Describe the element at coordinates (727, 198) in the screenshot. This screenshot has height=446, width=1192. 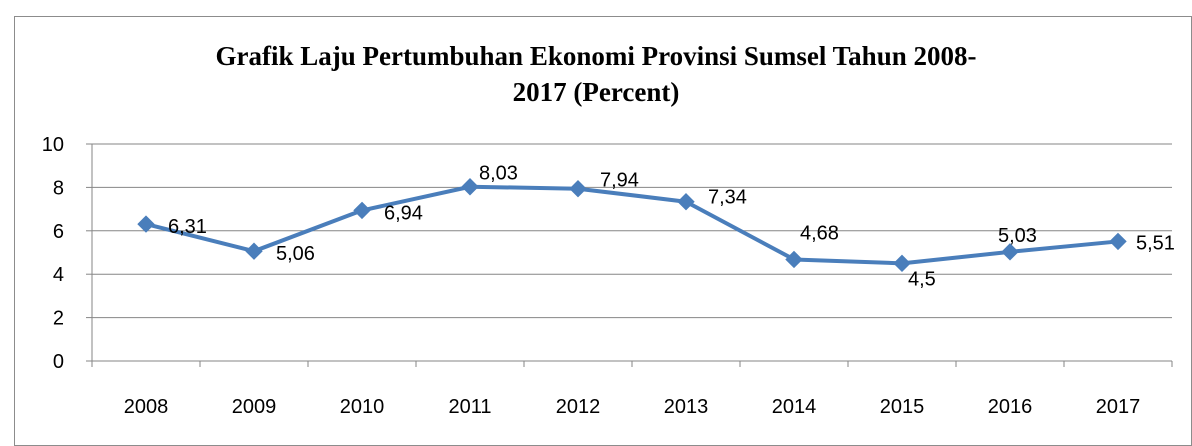
I see `data-label: 7,34` at that location.